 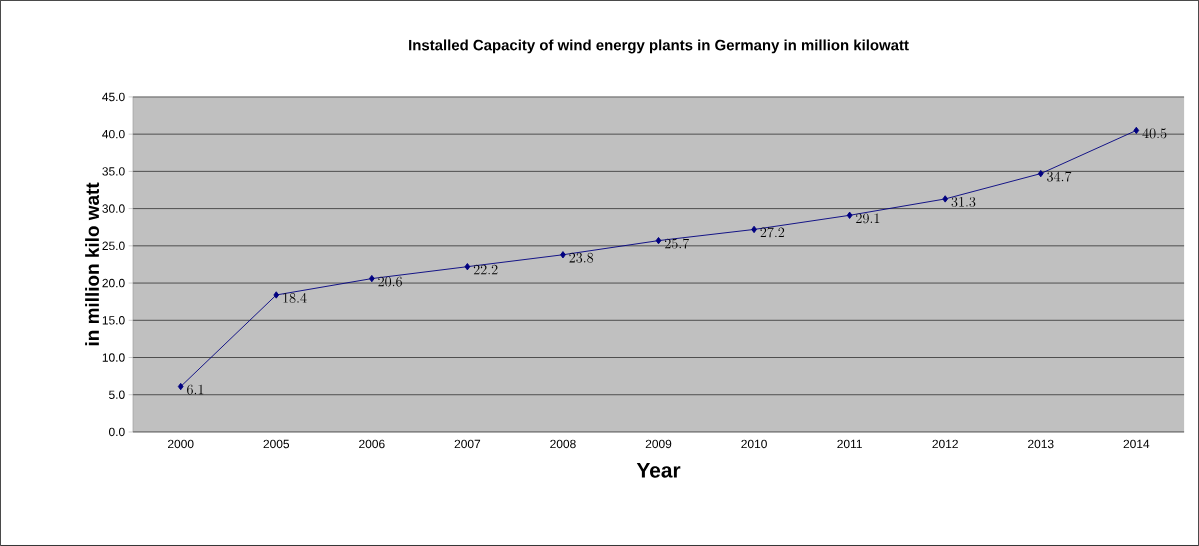 What do you see at coordinates (117, 432) in the screenshot?
I see `y-tick-label: 0.0` at bounding box center [117, 432].